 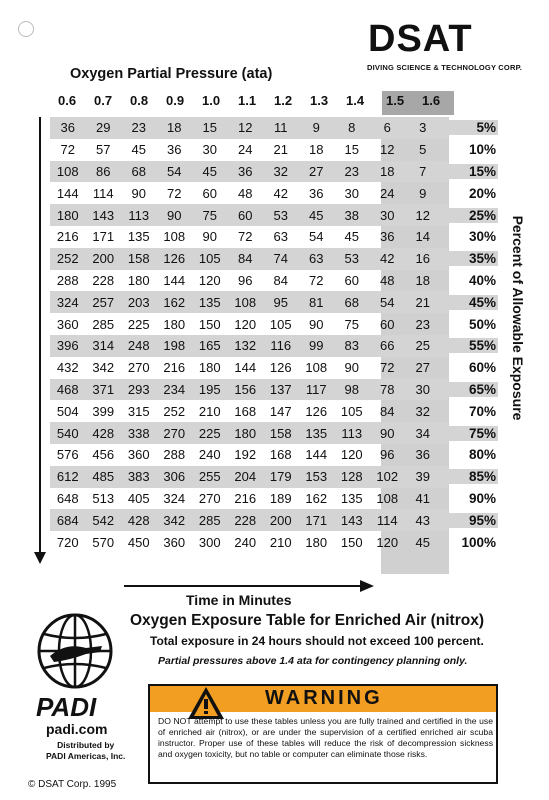 I want to click on percent-label: 90%, so click(x=482, y=498).